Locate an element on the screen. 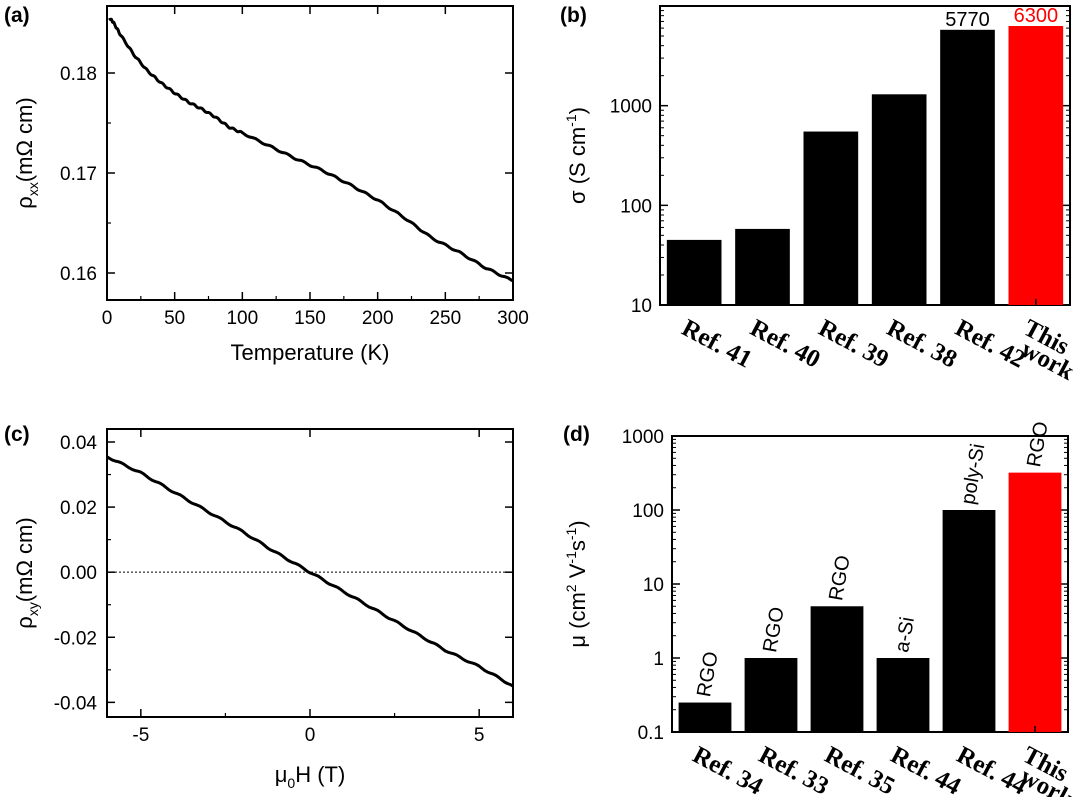 The height and width of the screenshot is (797, 1080). y-axis-label: ρxy(mΩ cm) is located at coordinates (26, 572).